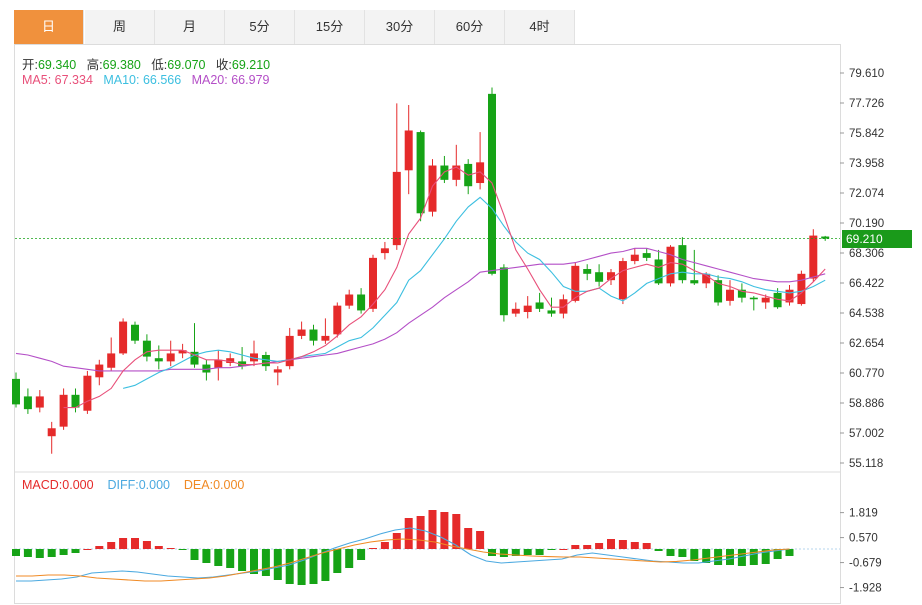 The image size is (922, 605). I want to click on ma20-value: 66.979, so click(250, 80).